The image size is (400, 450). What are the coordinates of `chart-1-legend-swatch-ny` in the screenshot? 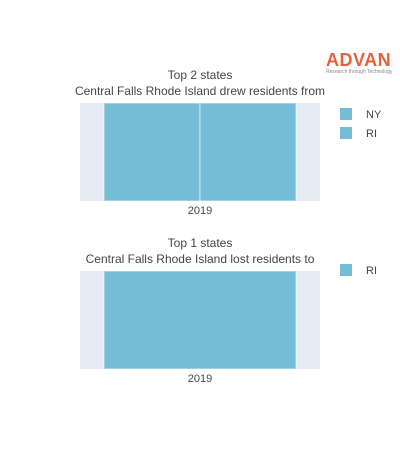 It's located at (346, 114).